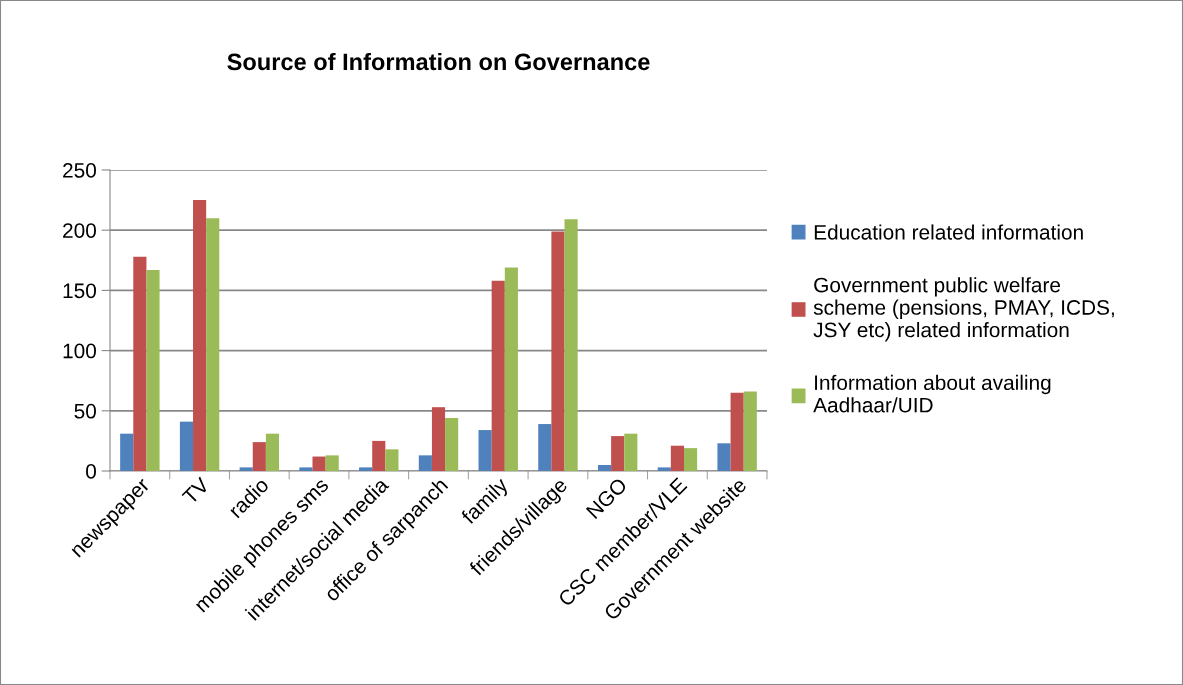  Describe the element at coordinates (79, 291) in the screenshot. I see `y-tick-label: 150` at that location.